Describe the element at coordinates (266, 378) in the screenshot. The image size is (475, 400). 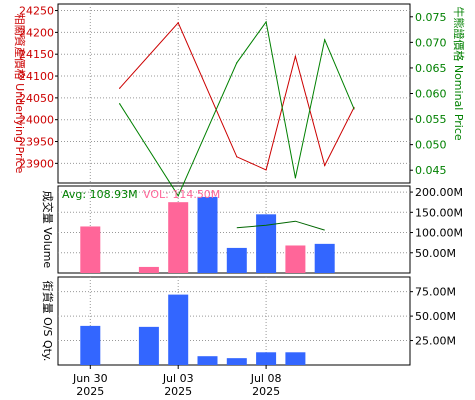
I see `x-tick-label: Jul 08` at that location.